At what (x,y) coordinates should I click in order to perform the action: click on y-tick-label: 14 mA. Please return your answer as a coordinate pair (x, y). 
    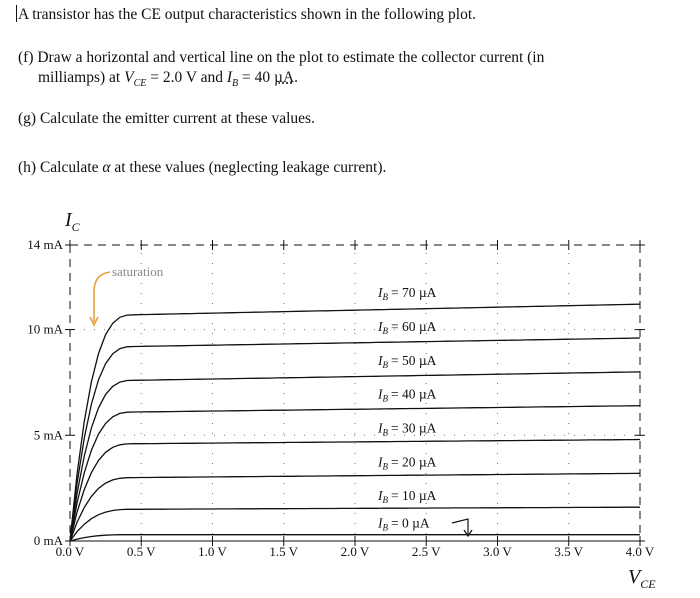
    Looking at the image, I should click on (45, 244).